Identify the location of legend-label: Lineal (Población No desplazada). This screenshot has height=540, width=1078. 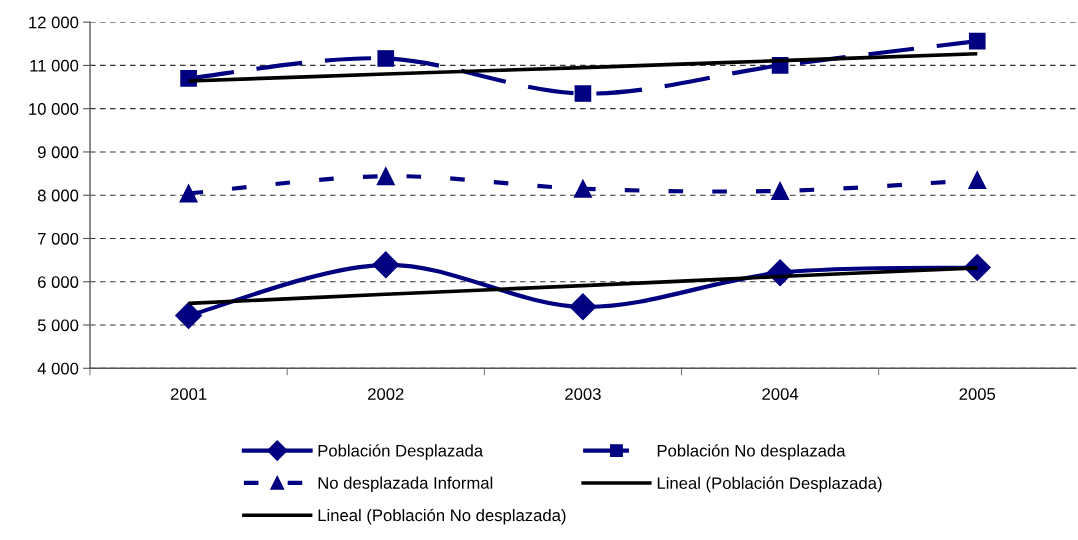
(442, 516).